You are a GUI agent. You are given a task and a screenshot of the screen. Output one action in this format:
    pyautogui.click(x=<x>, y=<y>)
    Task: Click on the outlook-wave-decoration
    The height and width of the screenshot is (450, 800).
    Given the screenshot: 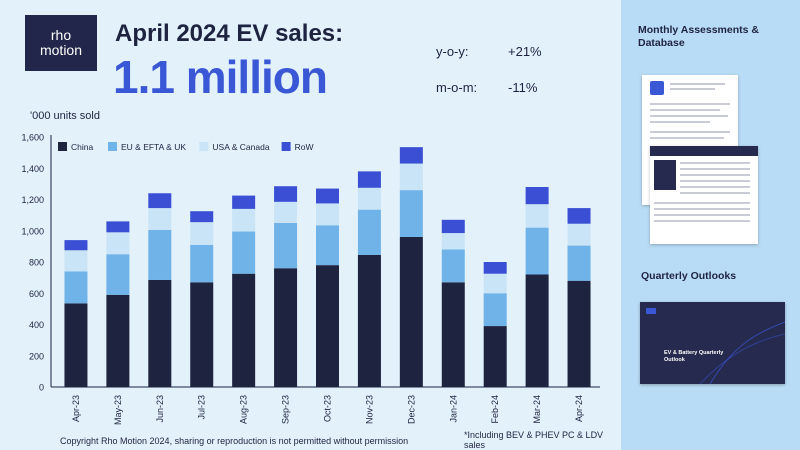 What is the action you would take?
    pyautogui.click(x=715, y=346)
    